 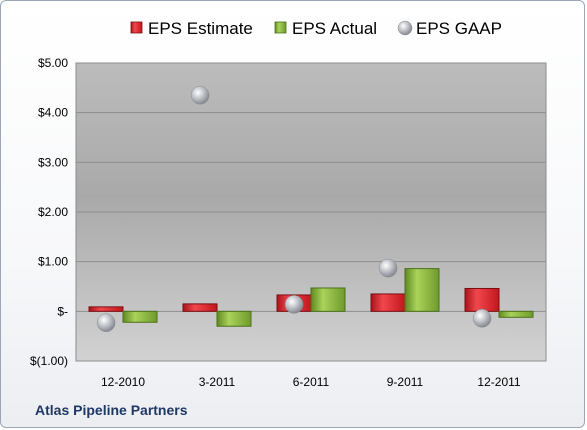 What do you see at coordinates (217, 382) in the screenshot?
I see `x-tick-label: 3-2011` at bounding box center [217, 382].